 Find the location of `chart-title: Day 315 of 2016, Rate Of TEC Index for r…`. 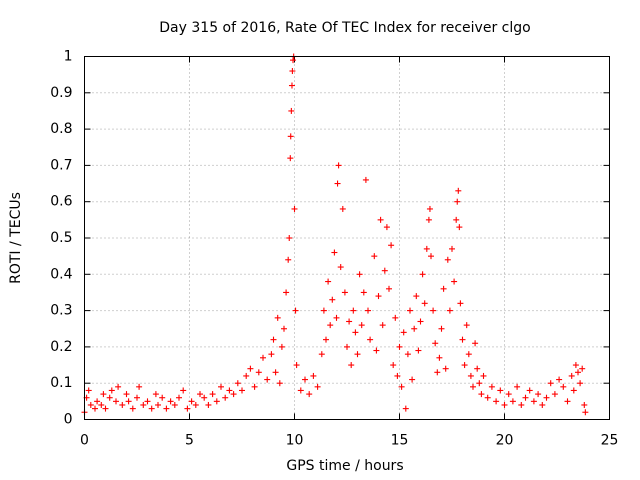

chart-title: Day 315 of 2016, Rate Of TEC Index for r… is located at coordinates (344, 28).